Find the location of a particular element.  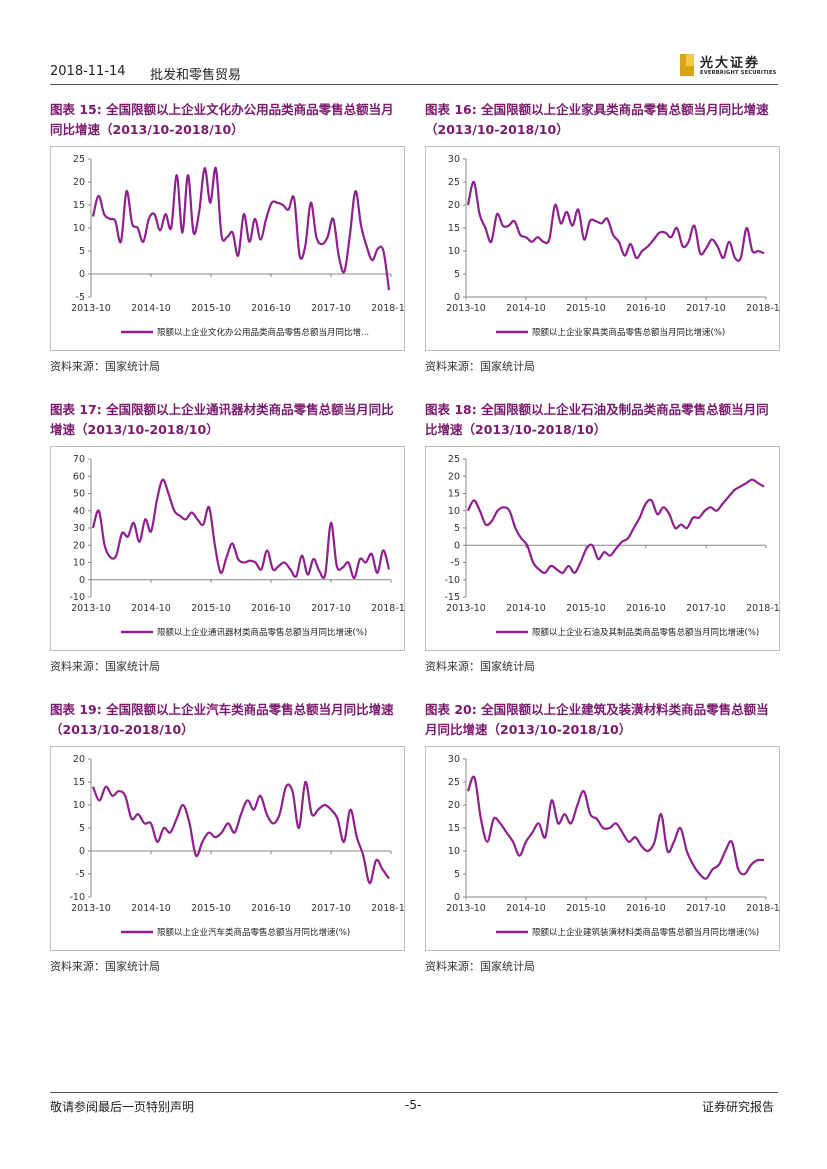

footer-divider is located at coordinates (414, 1092).